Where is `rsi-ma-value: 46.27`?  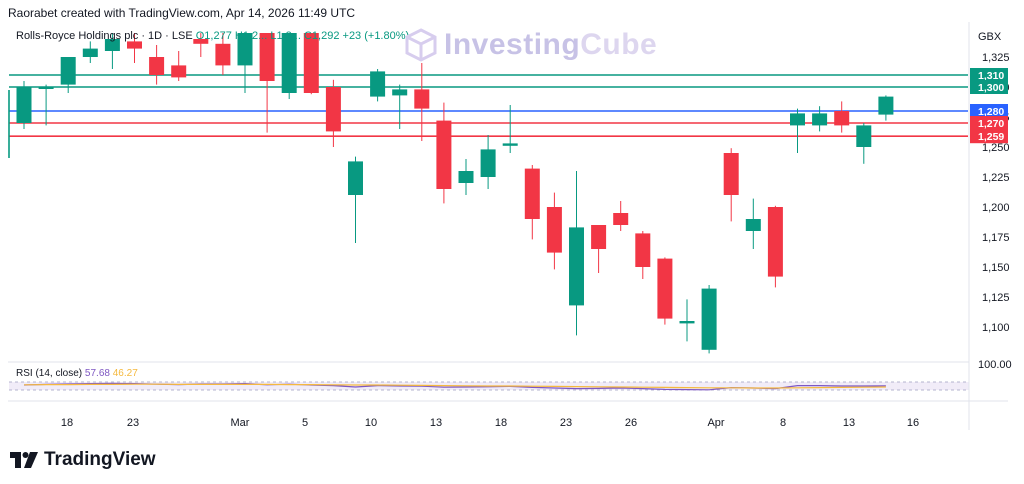
rsi-ma-value: 46.27 is located at coordinates (125, 373).